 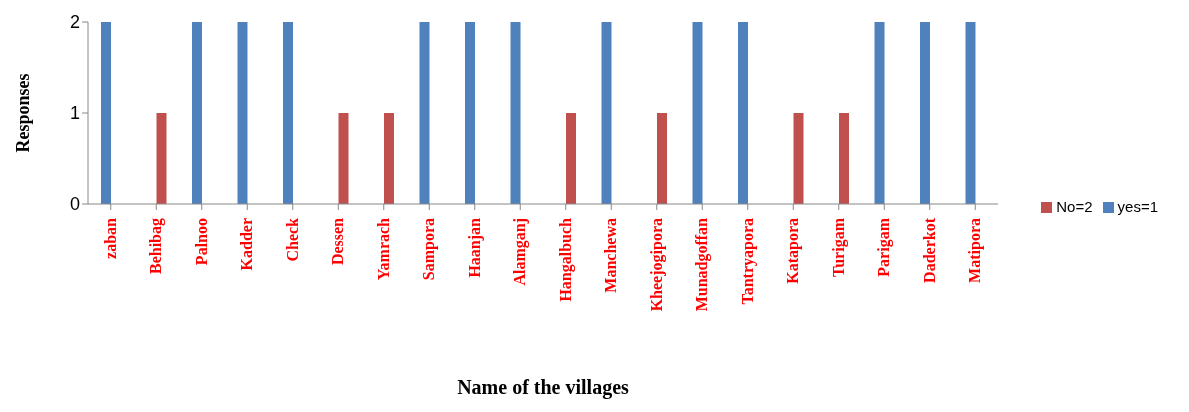 I want to click on y-tick-label: 1, so click(x=74, y=113).